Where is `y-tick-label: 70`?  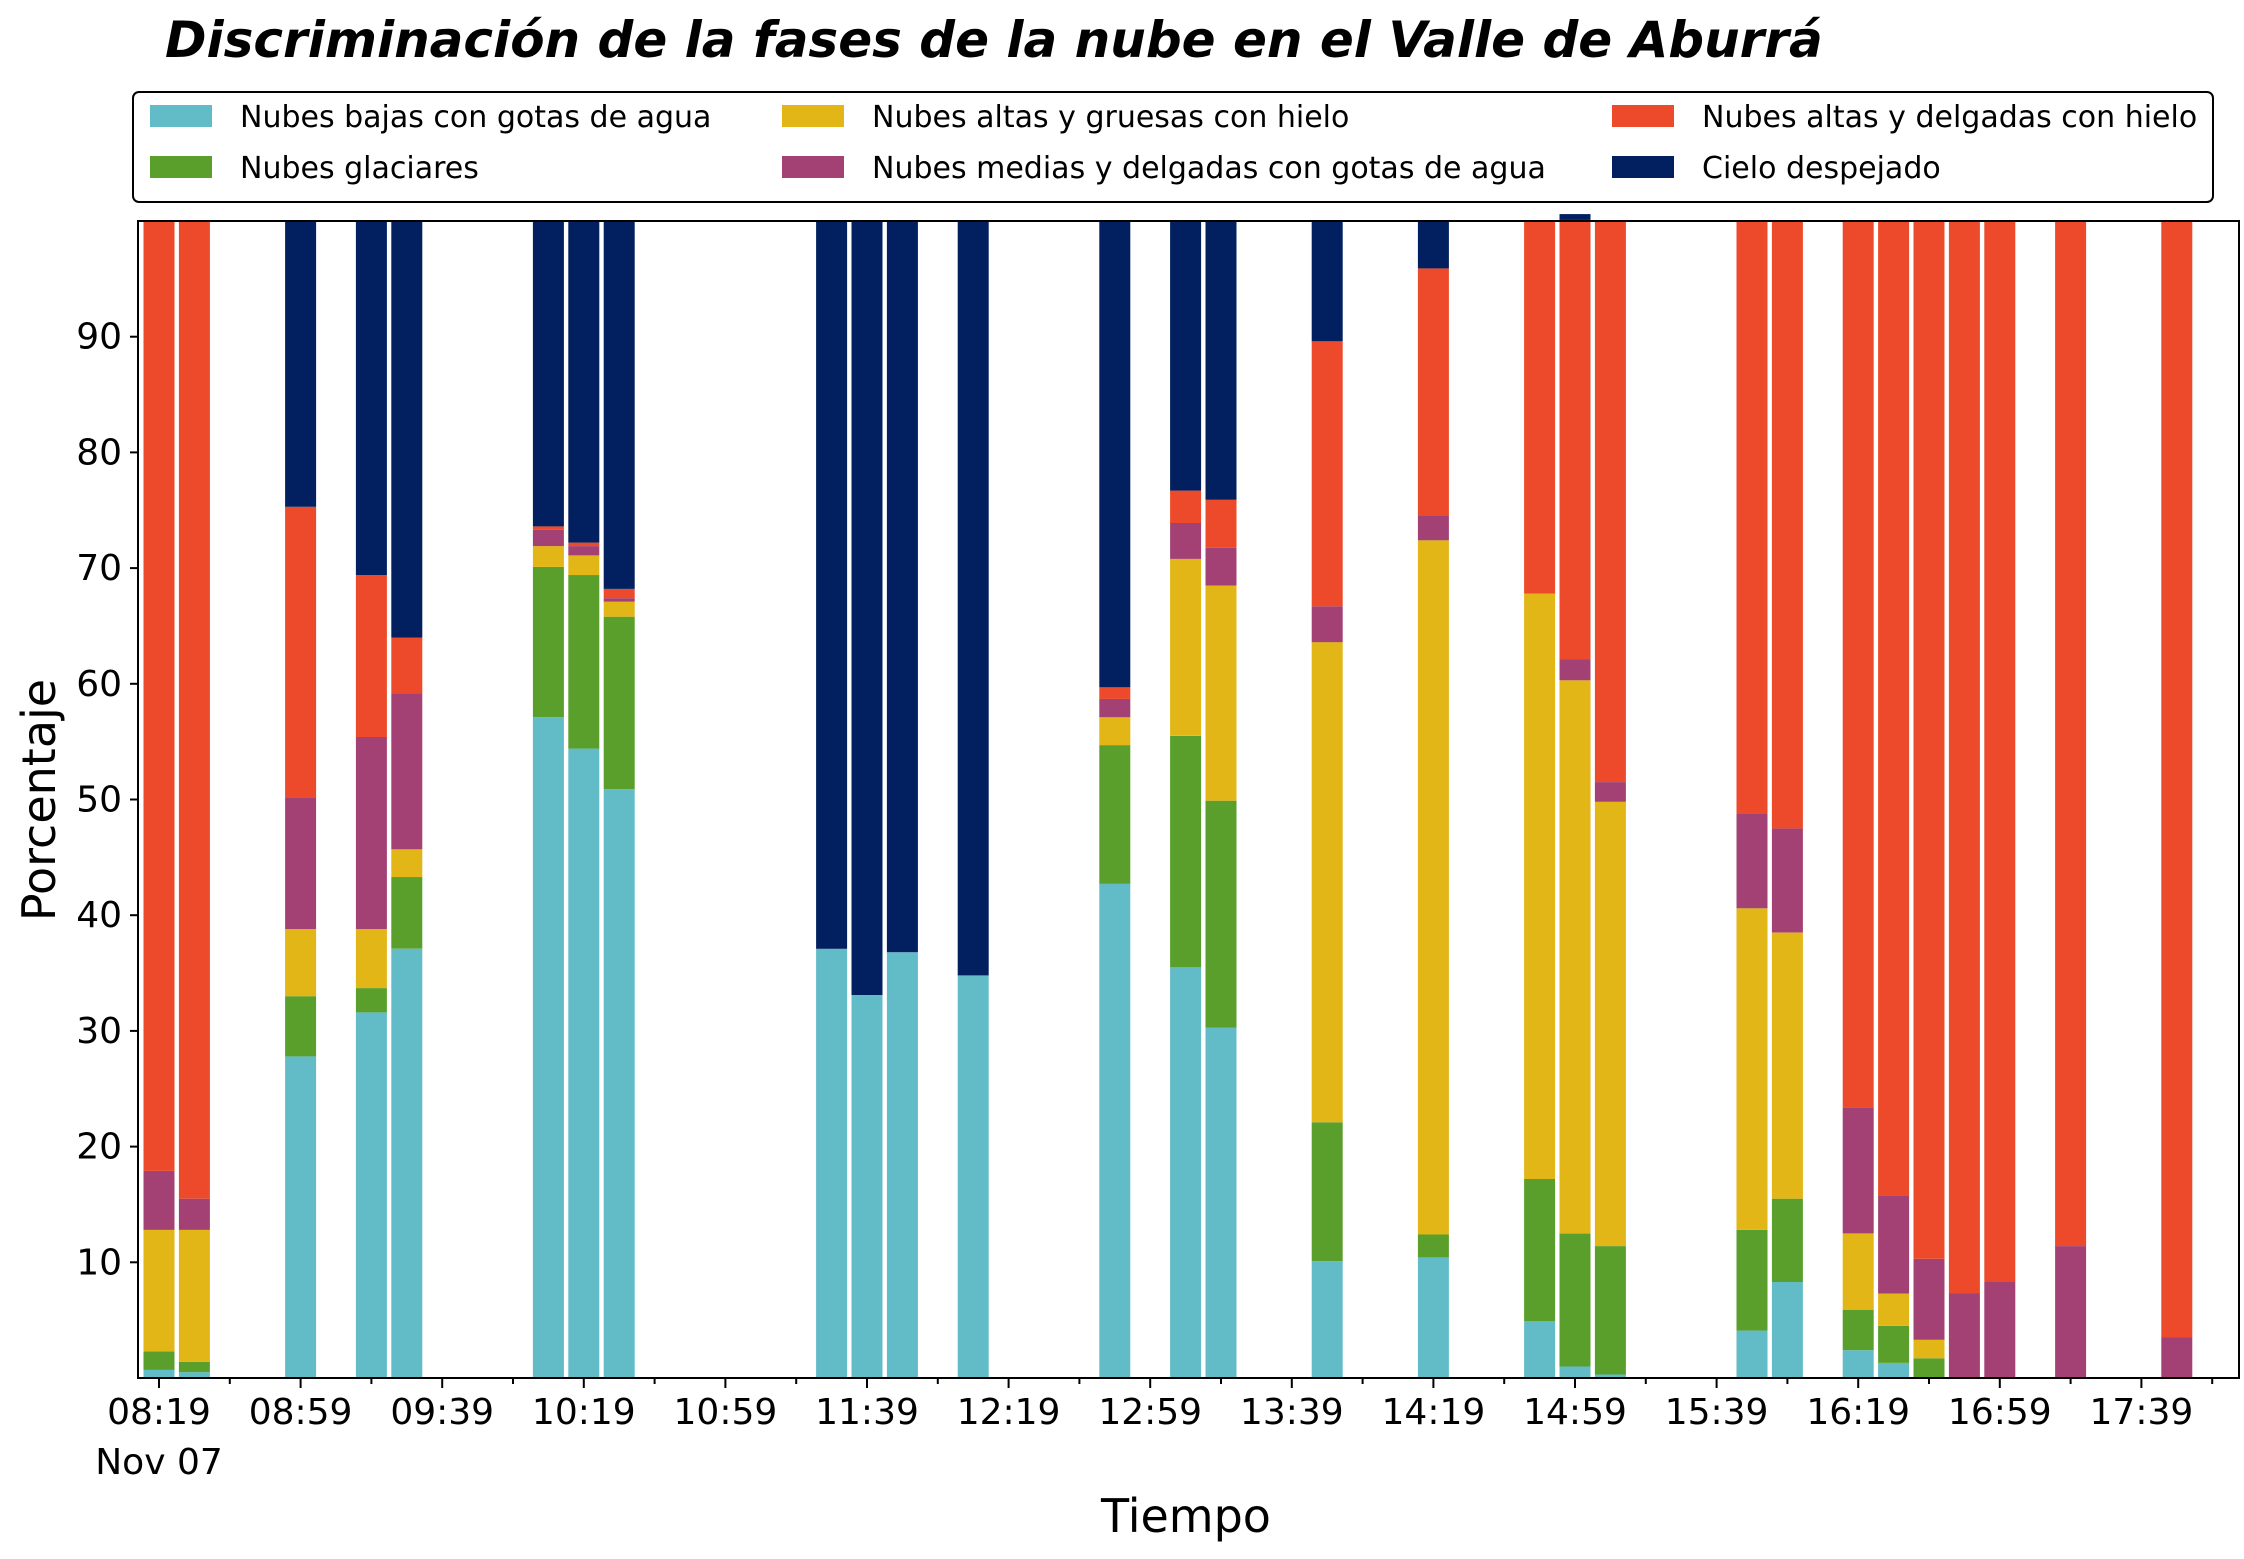
y-tick-label: 70 is located at coordinates (99, 568).